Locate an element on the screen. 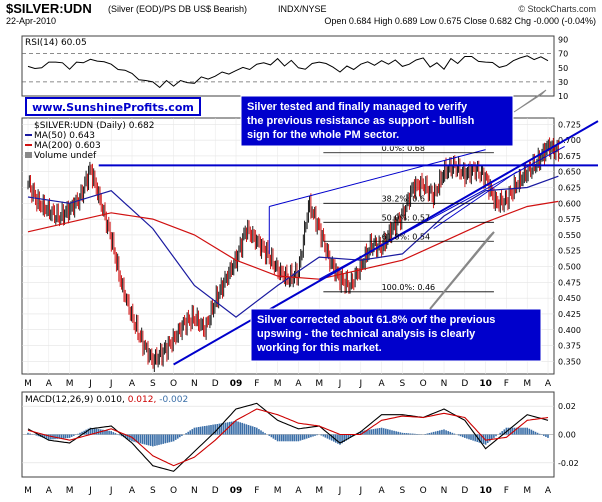 Image resolution: width=602 pixels, height=502 pixels. macd-signal-value: 0.012, is located at coordinates (144, 400).